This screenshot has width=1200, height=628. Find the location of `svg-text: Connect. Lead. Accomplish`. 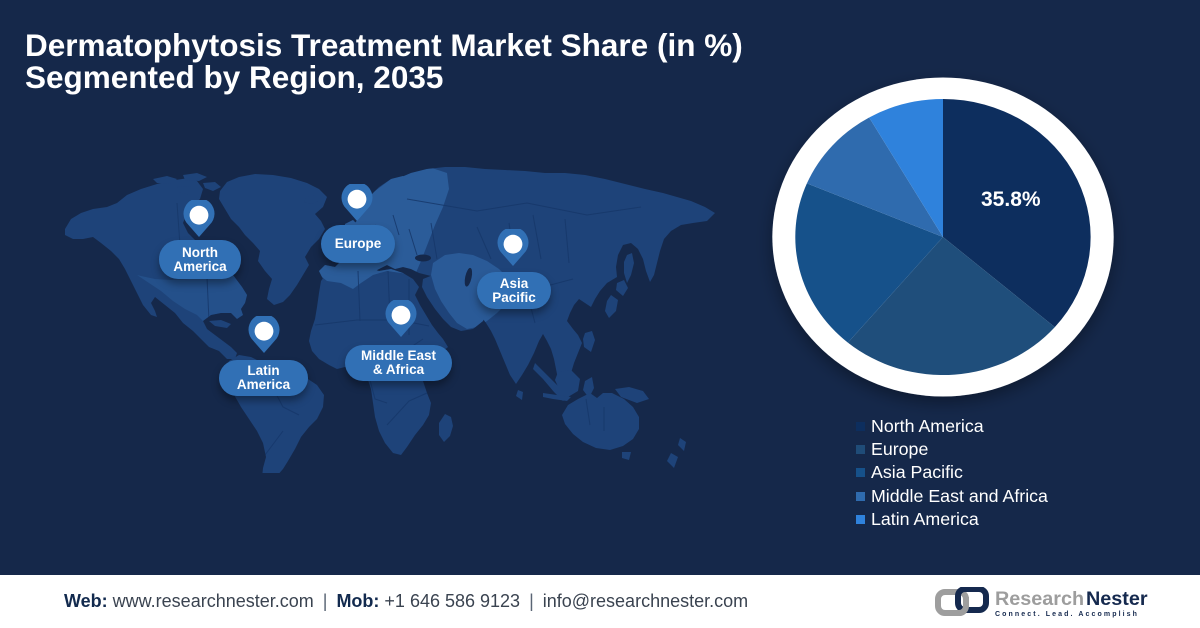

svg-text: Connect. Lead. Accomplish is located at coordinates (1067, 614).